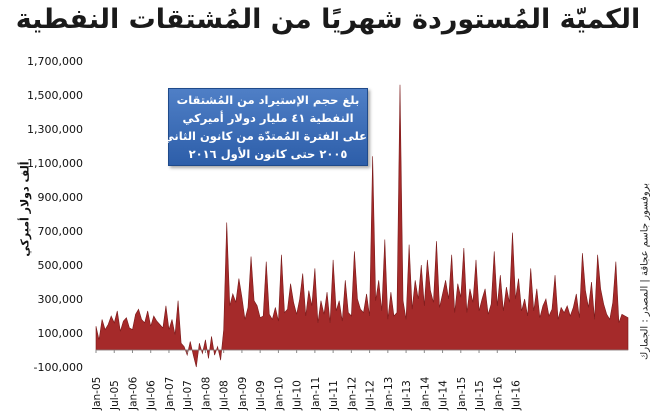 The image size is (656, 417). I want to click on y-tick-label: -100,000, so click(58, 367).